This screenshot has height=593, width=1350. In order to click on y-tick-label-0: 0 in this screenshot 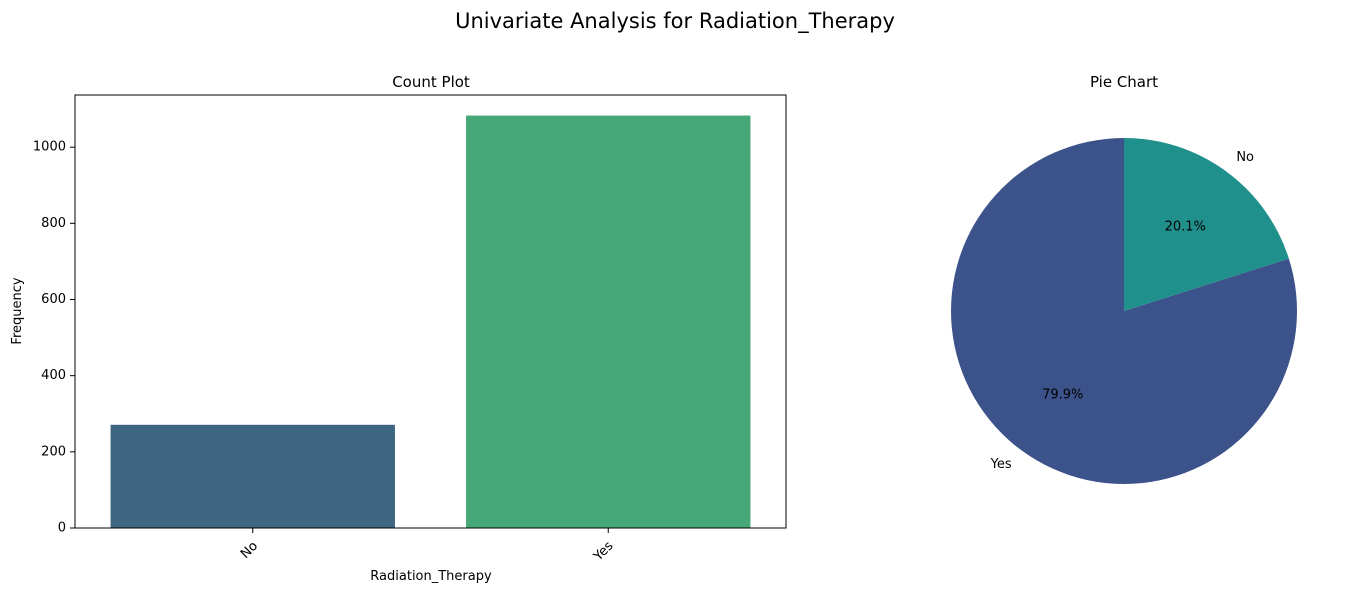, I will do `click(62, 528)`.